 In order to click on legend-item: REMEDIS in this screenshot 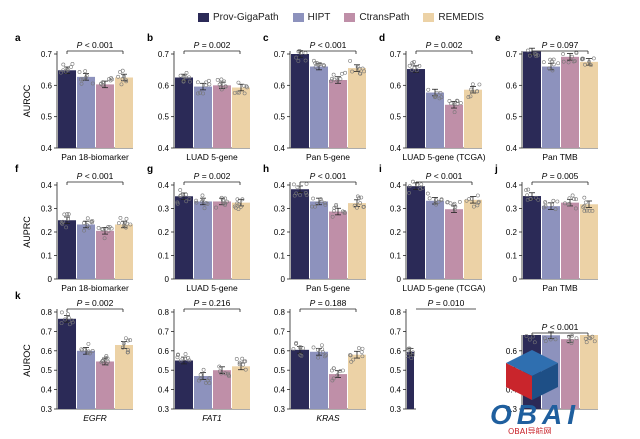, I will do `click(453, 17)`.